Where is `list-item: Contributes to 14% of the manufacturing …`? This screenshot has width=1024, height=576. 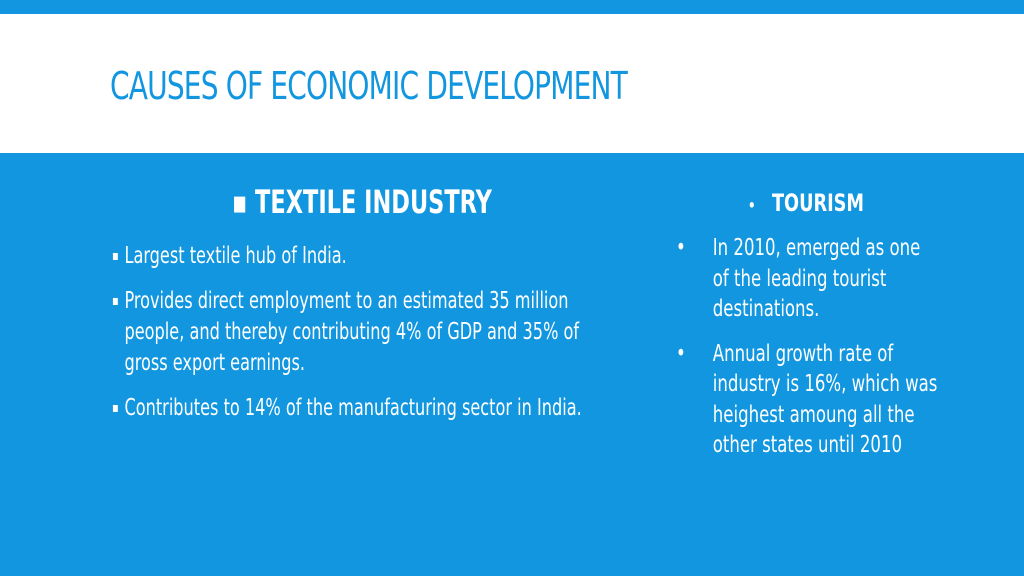
list-item: Contributes to 14% of the manufacturing … is located at coordinates (350, 408).